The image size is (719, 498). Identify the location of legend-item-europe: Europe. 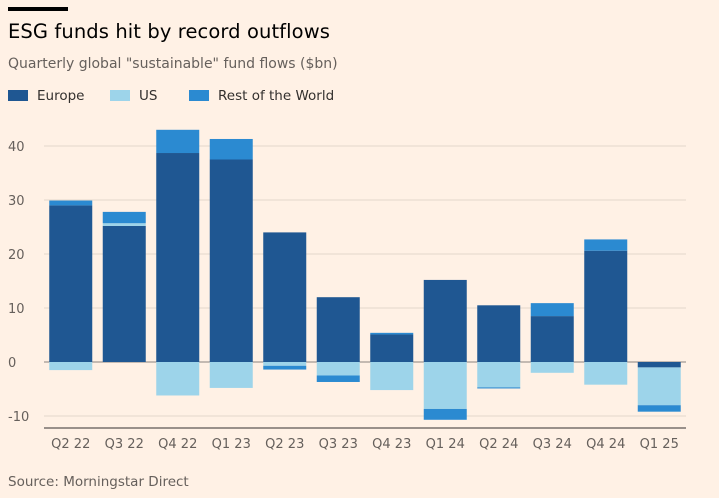
(46, 96).